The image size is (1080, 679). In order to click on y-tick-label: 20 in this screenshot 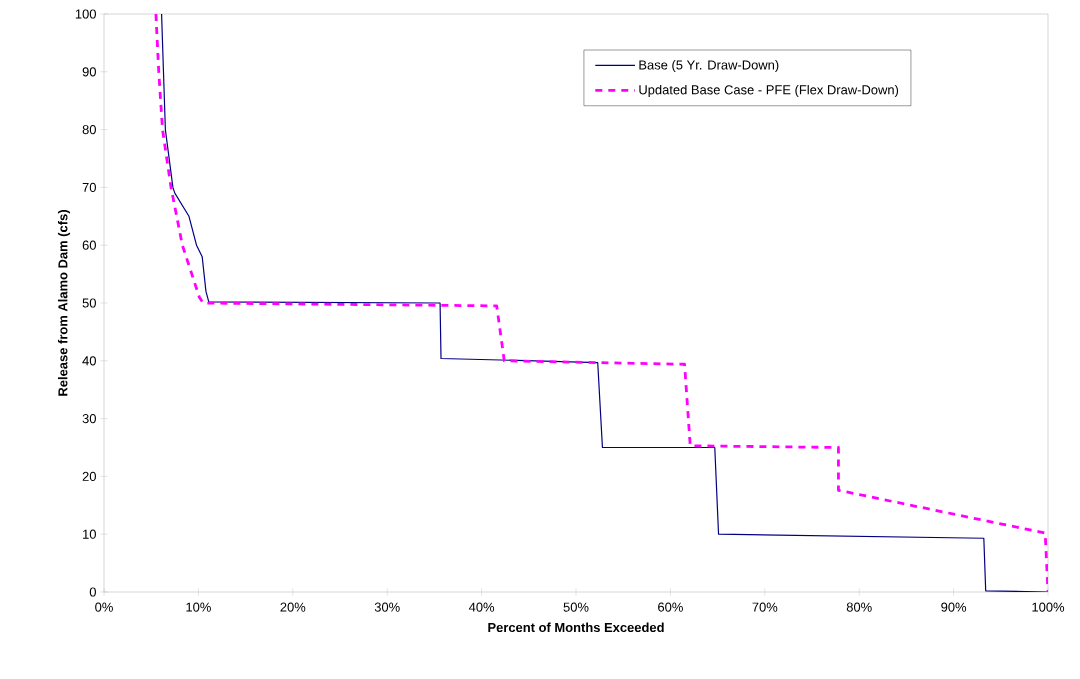, I will do `click(89, 476)`.